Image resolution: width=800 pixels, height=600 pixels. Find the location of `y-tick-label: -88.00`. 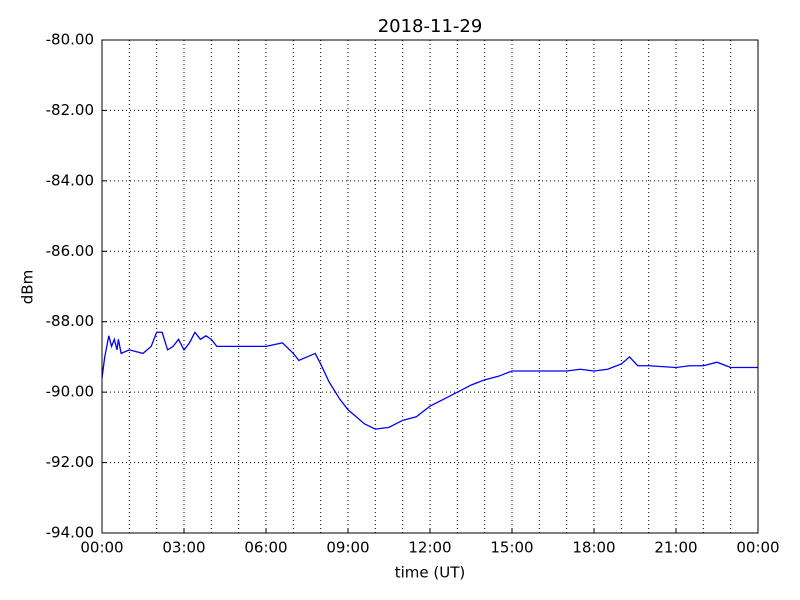

y-tick-label: -88.00 is located at coordinates (70, 321).